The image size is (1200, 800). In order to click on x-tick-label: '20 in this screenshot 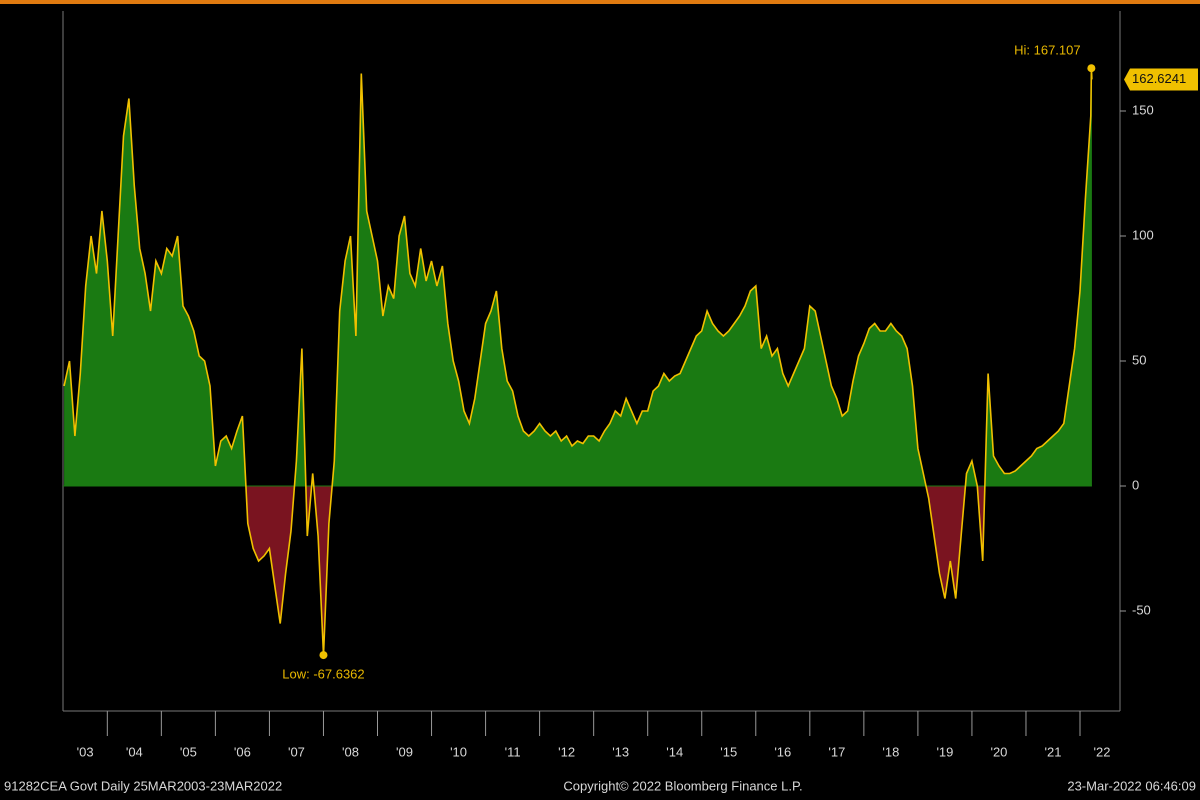, I will do `click(998, 751)`.